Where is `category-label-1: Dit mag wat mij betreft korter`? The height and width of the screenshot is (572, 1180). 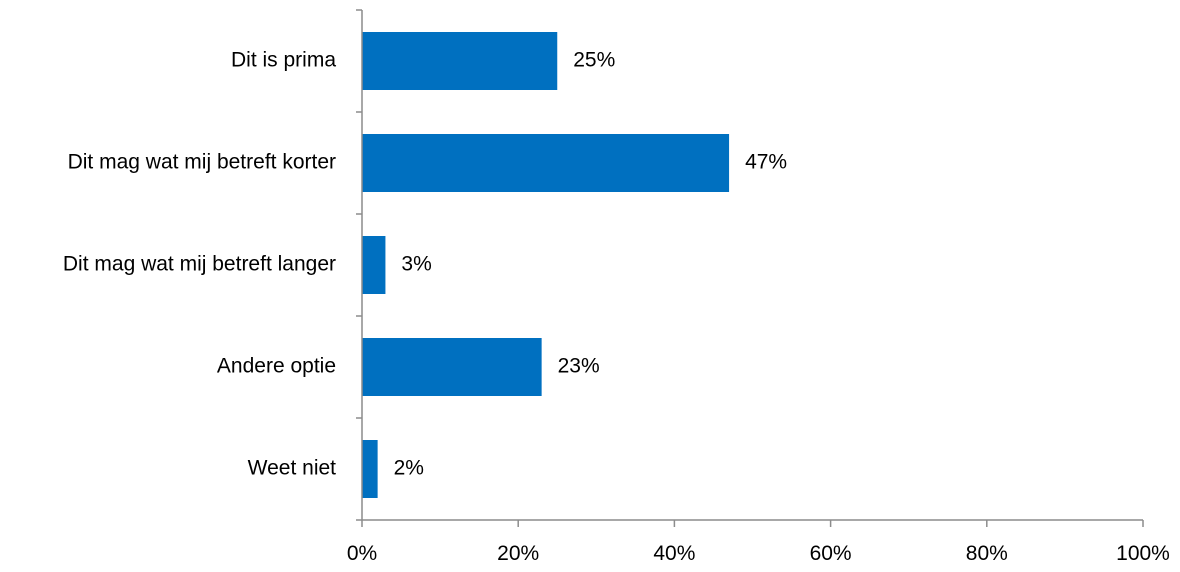
category-label-1: Dit mag wat mij betreft korter is located at coordinates (202, 162).